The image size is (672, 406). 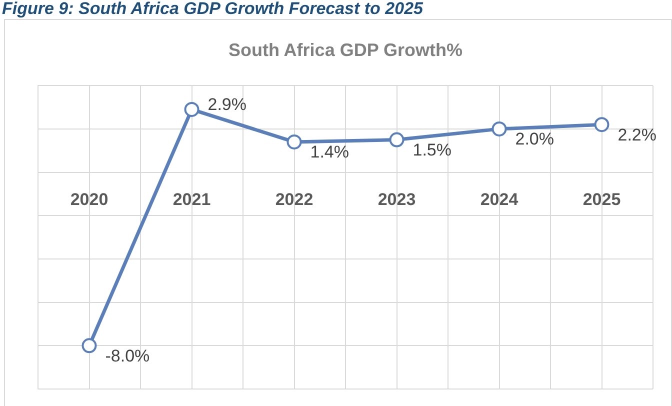 I want to click on x-tick-label: 2025, so click(x=601, y=200).